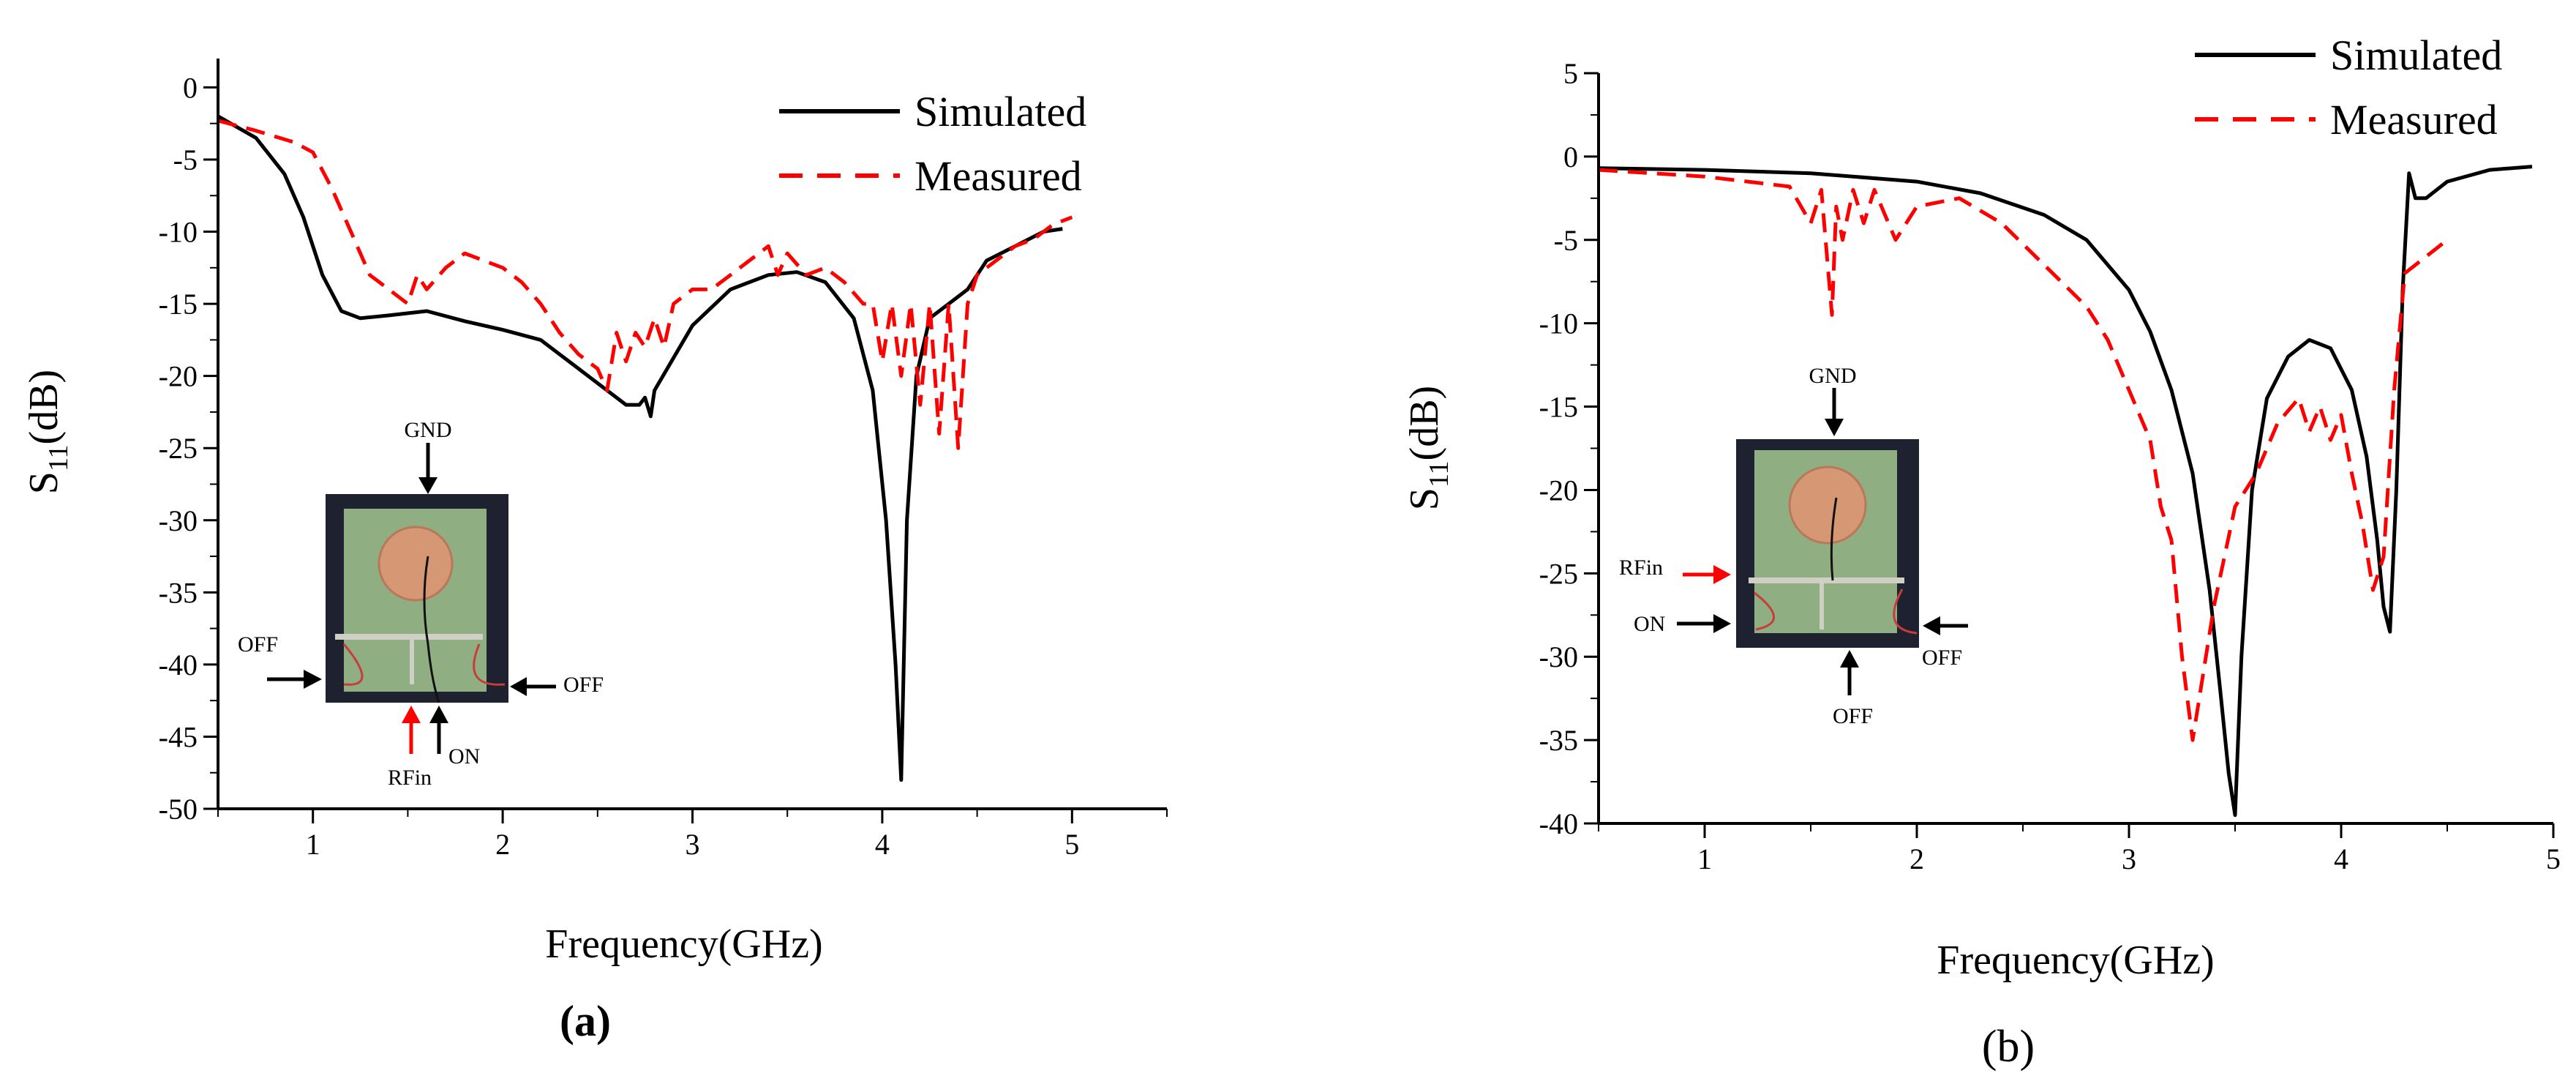  I want to click on y-tick-label-b: -20, so click(1559, 491).